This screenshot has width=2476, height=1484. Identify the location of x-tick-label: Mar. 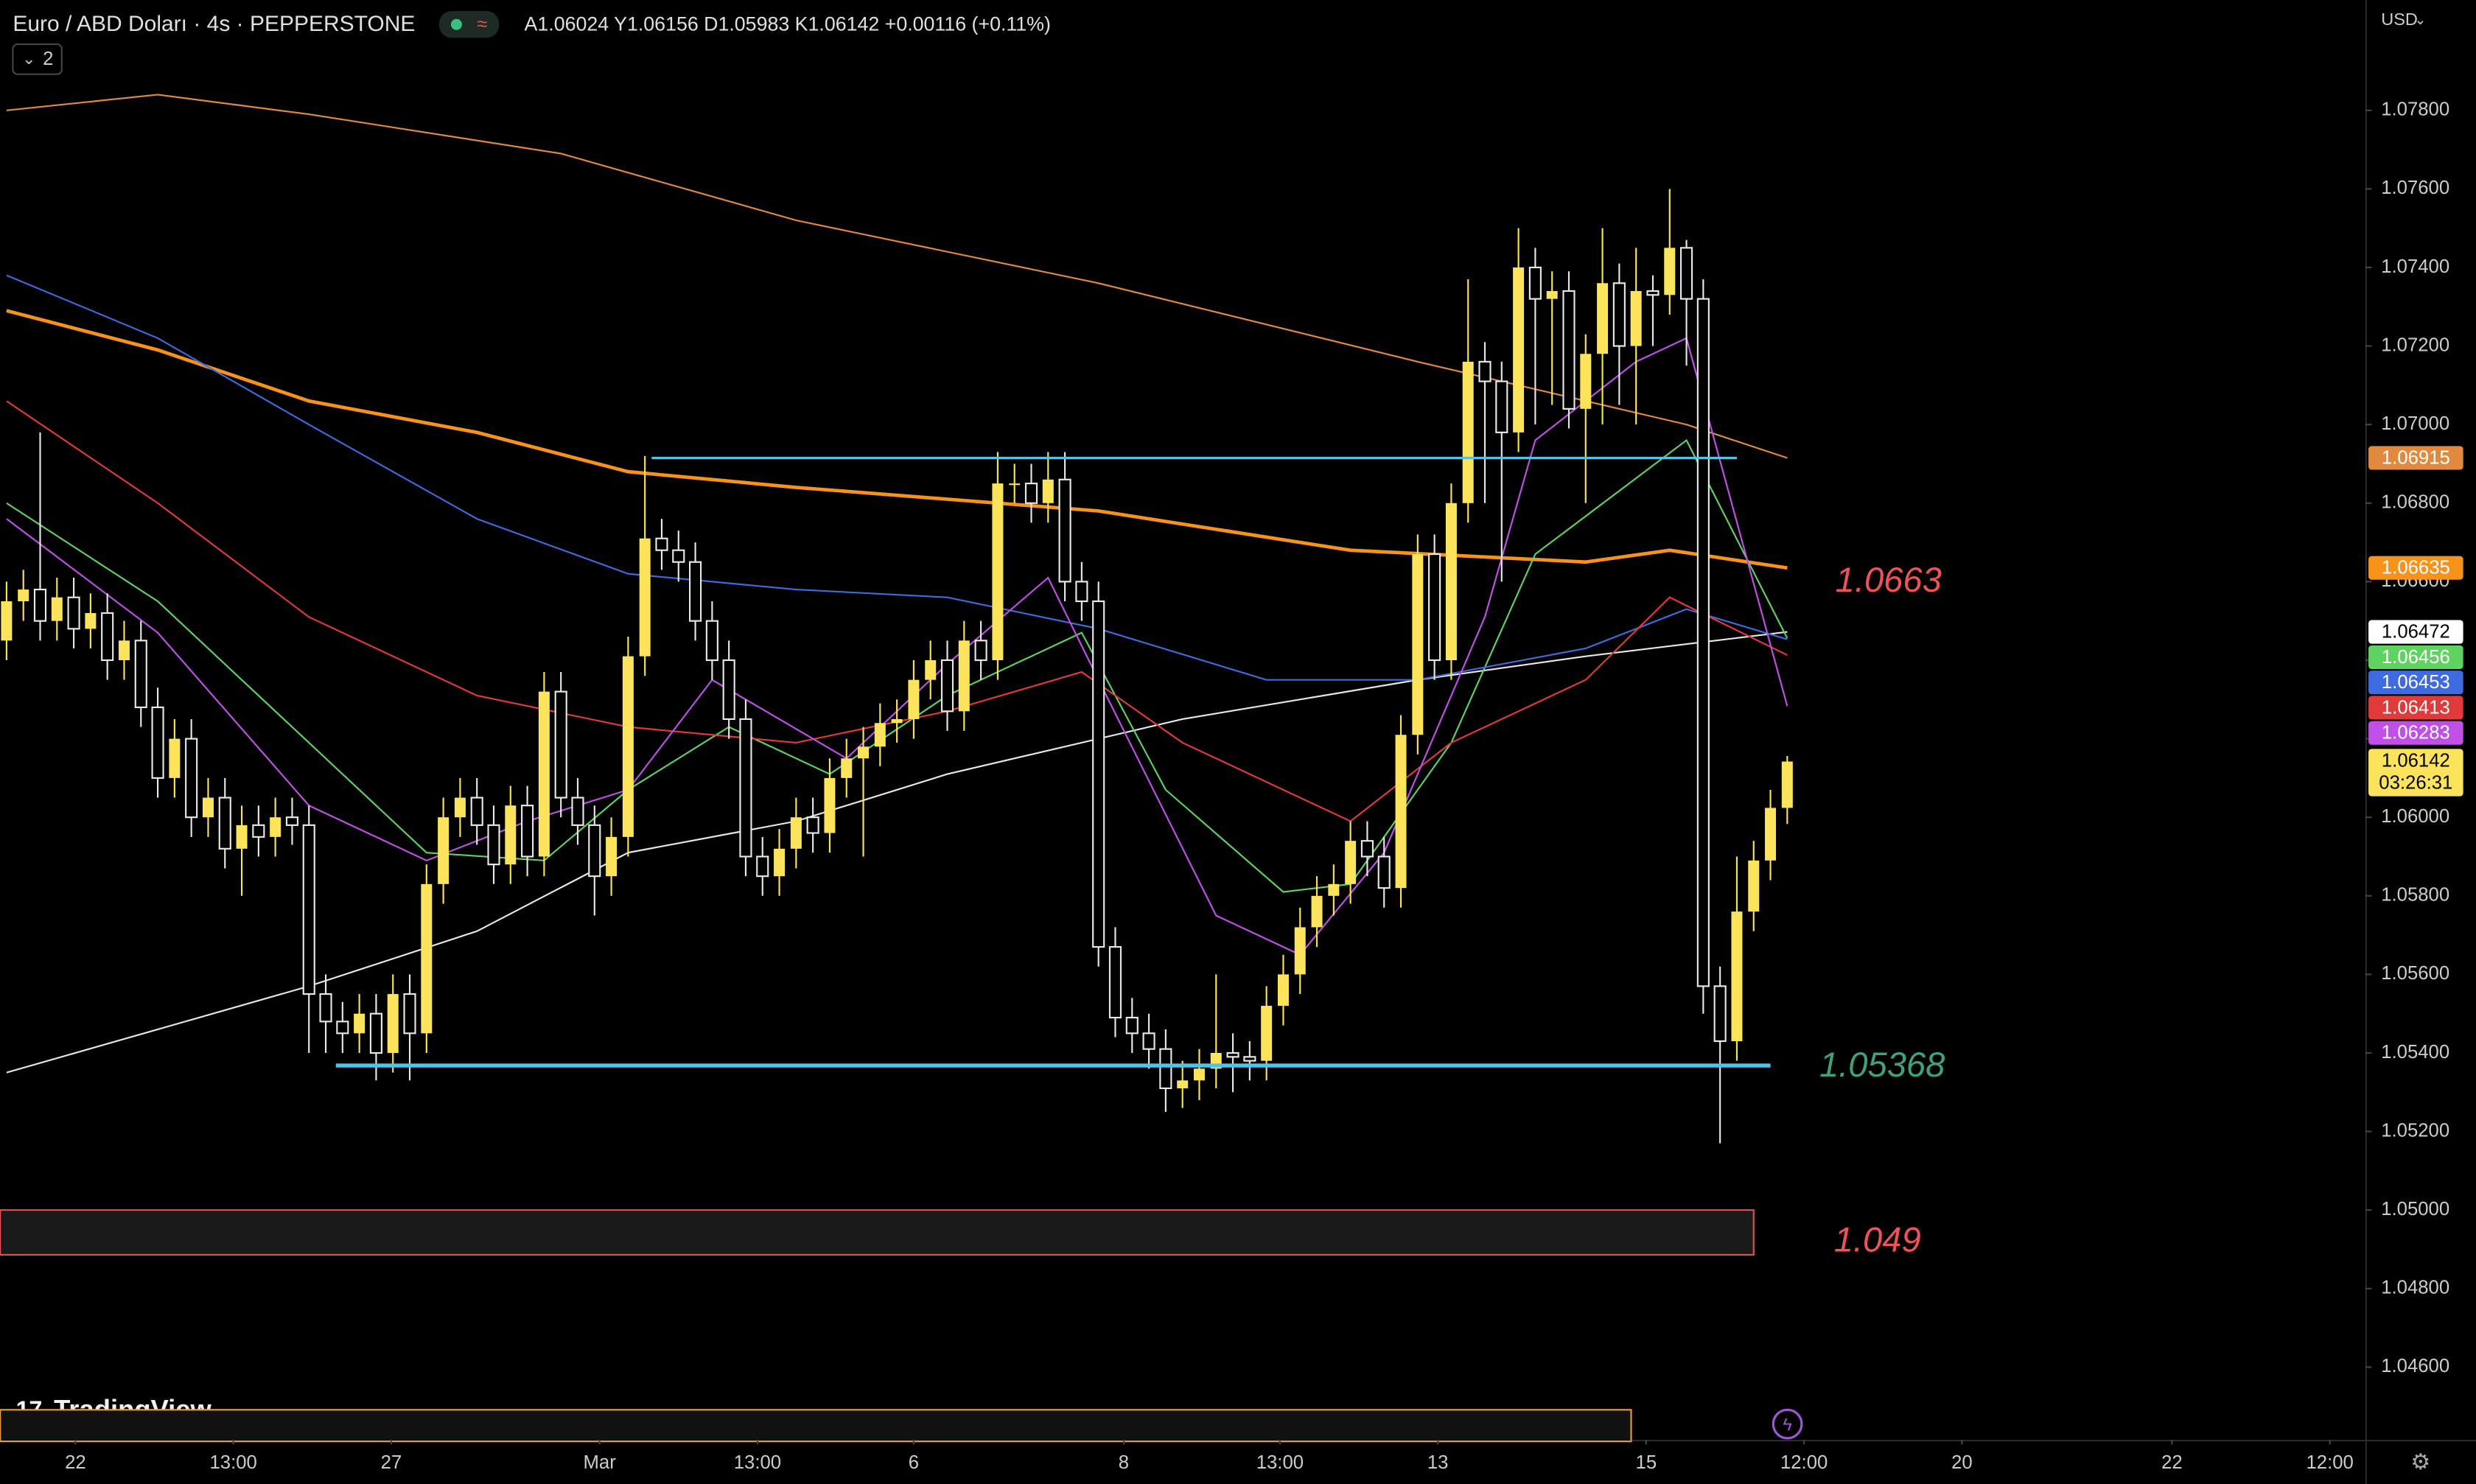
(599, 1462).